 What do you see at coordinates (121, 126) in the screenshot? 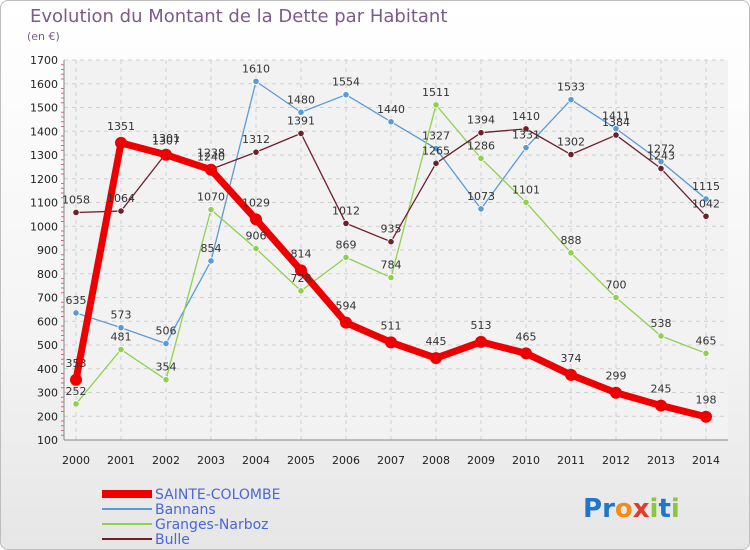
I see `data-label: 1351` at bounding box center [121, 126].